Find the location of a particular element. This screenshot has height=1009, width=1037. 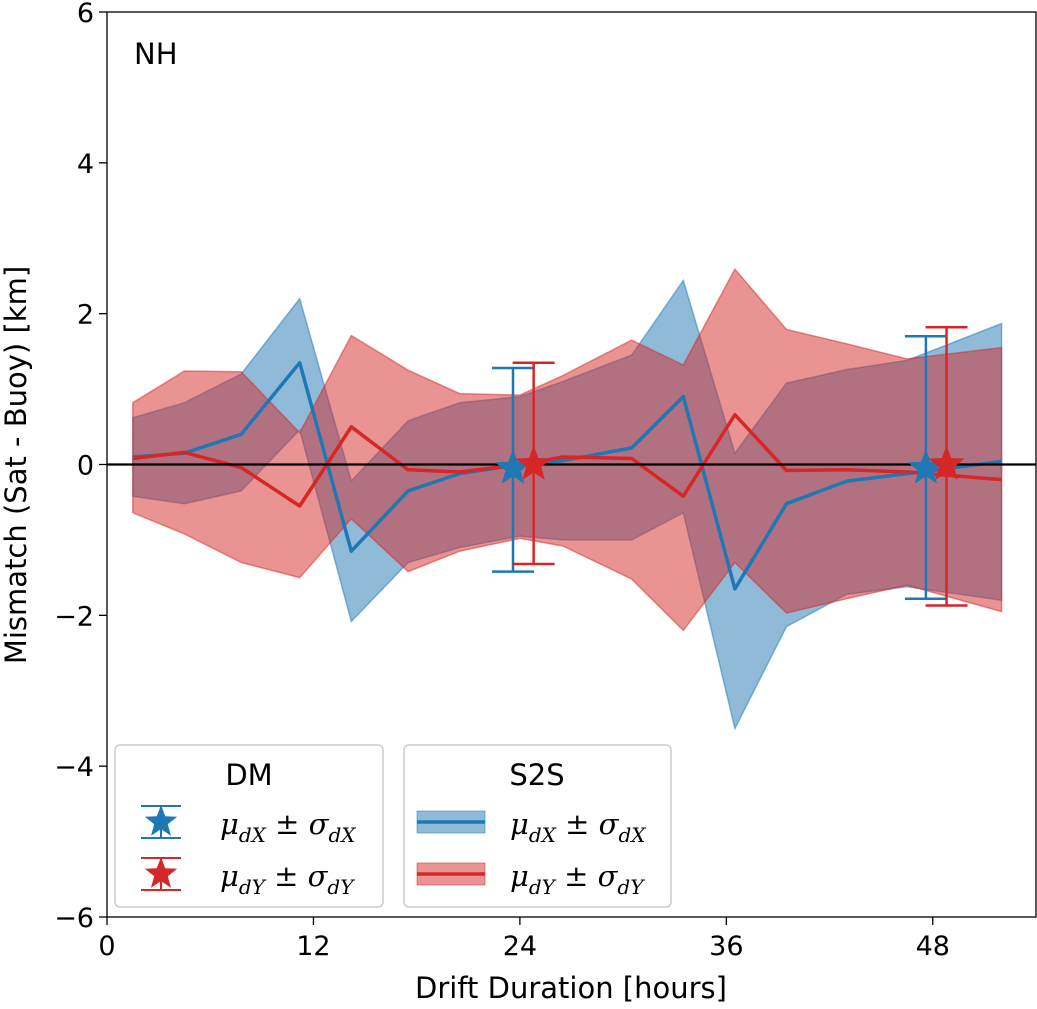

legend-dm-box is located at coordinates (249, 826).